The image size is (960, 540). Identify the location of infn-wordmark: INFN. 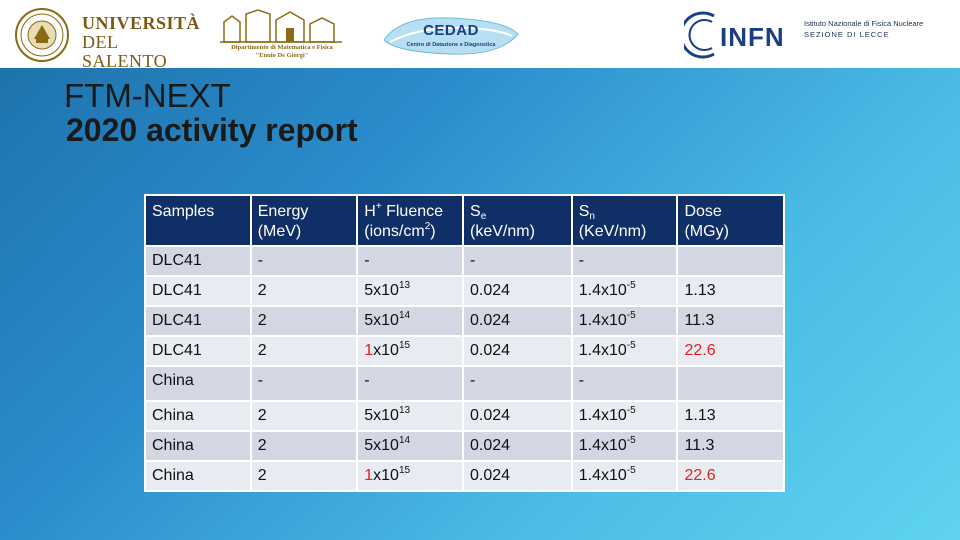
(752, 37).